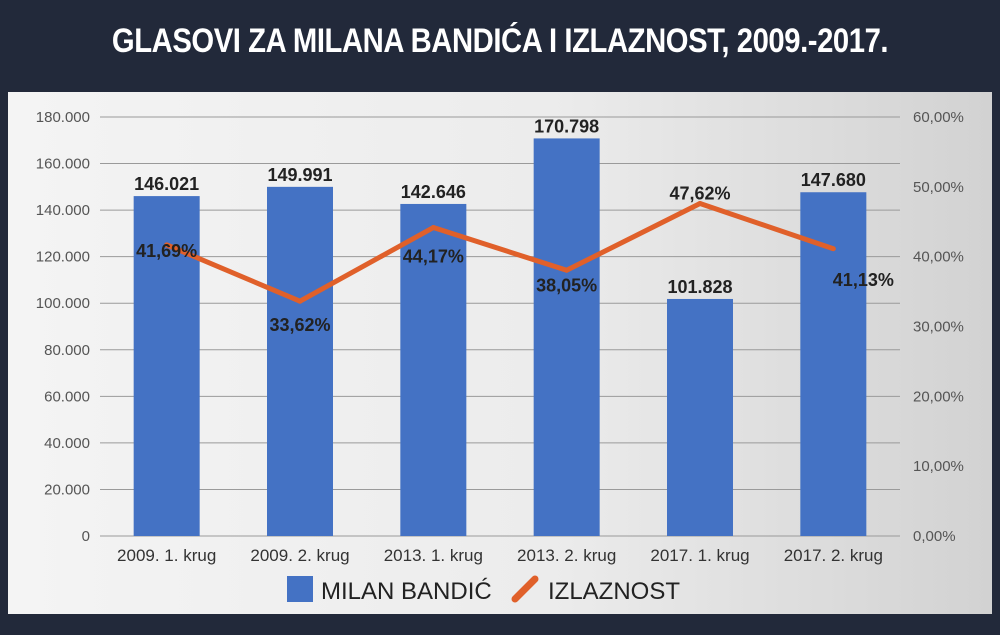  What do you see at coordinates (67, 489) in the screenshot?
I see `y-left-tick-label: 20.000` at bounding box center [67, 489].